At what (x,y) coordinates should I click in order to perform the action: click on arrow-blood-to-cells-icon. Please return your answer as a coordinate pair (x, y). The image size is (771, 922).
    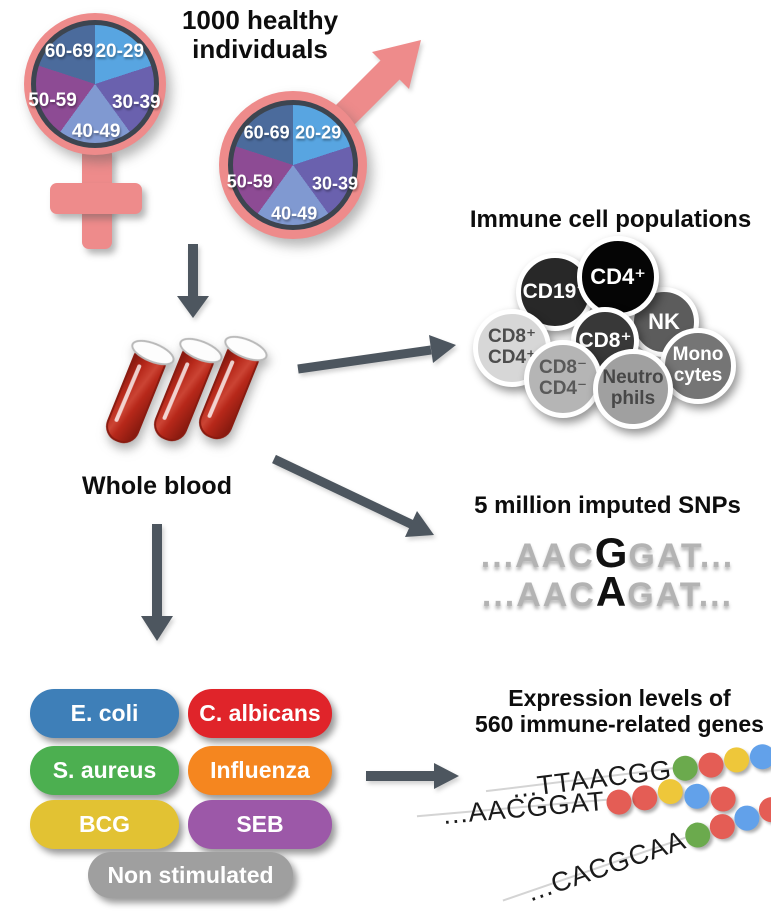
    Looking at the image, I should click on (376, 354).